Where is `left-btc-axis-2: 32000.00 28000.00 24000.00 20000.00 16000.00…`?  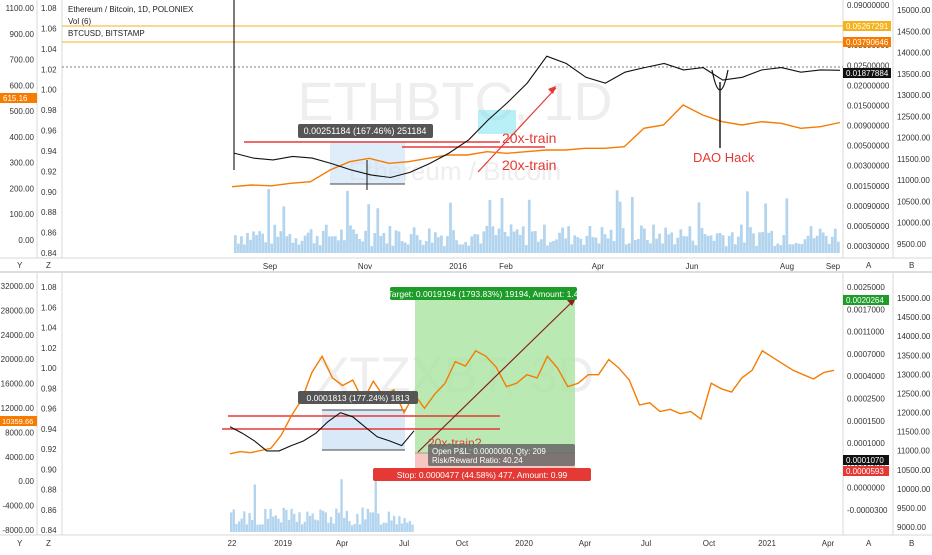 left-btc-axis-2: 32000.00 28000.00 24000.00 20000.00 16000.00… is located at coordinates (18, 408).